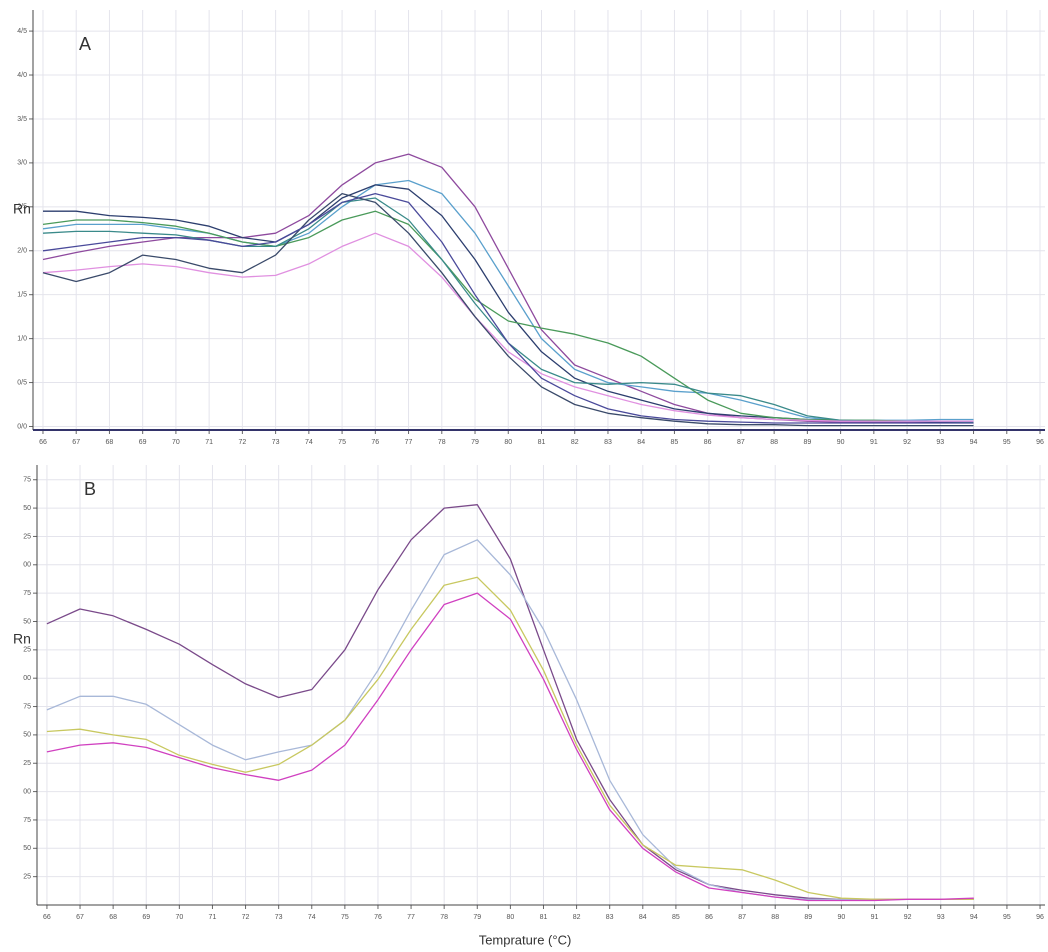  What do you see at coordinates (22, 295) in the screenshot?
I see `y-tick-label: 1/5` at bounding box center [22, 295].